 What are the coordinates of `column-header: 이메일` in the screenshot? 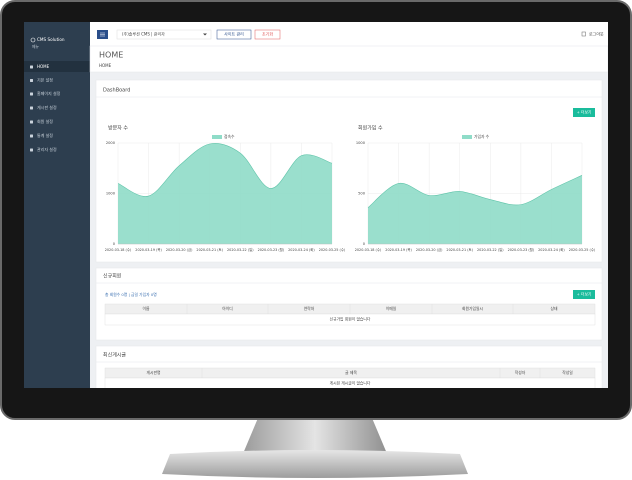 It's located at (391, 308).